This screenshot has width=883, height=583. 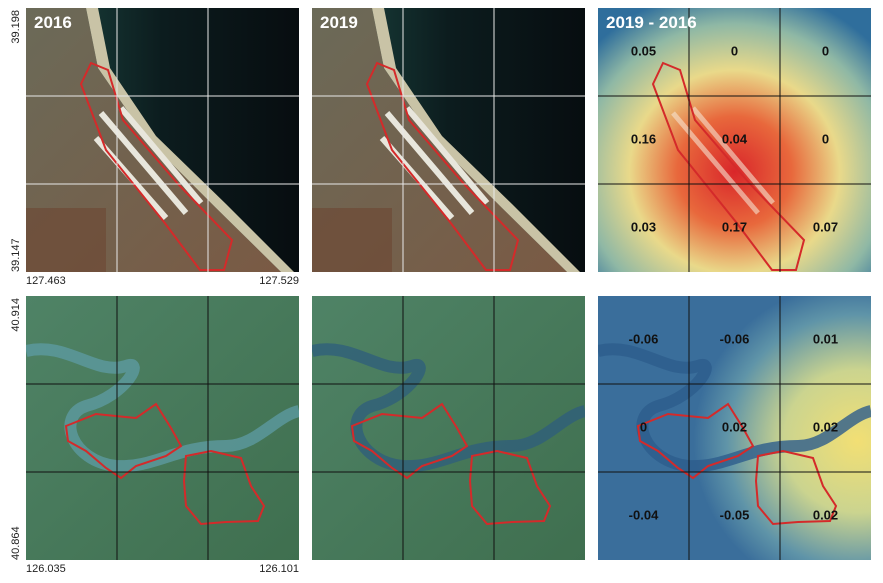 What do you see at coordinates (339, 22) in the screenshot?
I see `panel-title: 2019` at bounding box center [339, 22].